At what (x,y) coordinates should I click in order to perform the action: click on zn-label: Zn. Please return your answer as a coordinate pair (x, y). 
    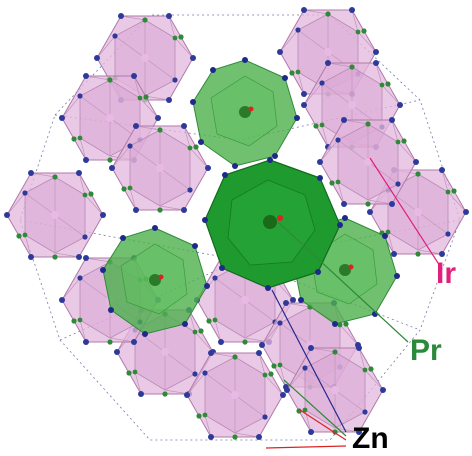
    Looking at the image, I should click on (370, 438).